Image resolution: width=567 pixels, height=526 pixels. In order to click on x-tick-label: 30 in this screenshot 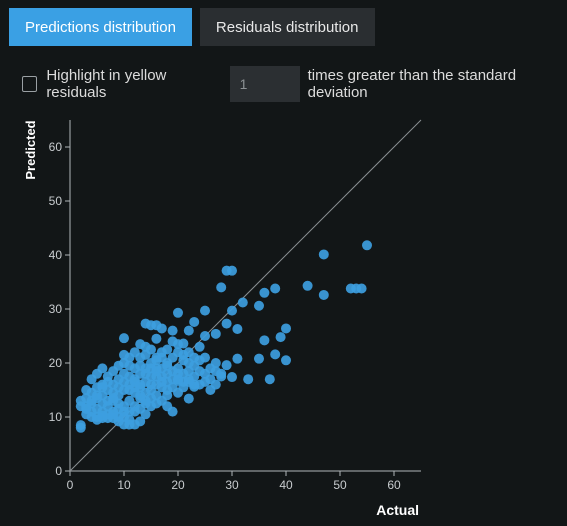, I will do `click(232, 485)`.